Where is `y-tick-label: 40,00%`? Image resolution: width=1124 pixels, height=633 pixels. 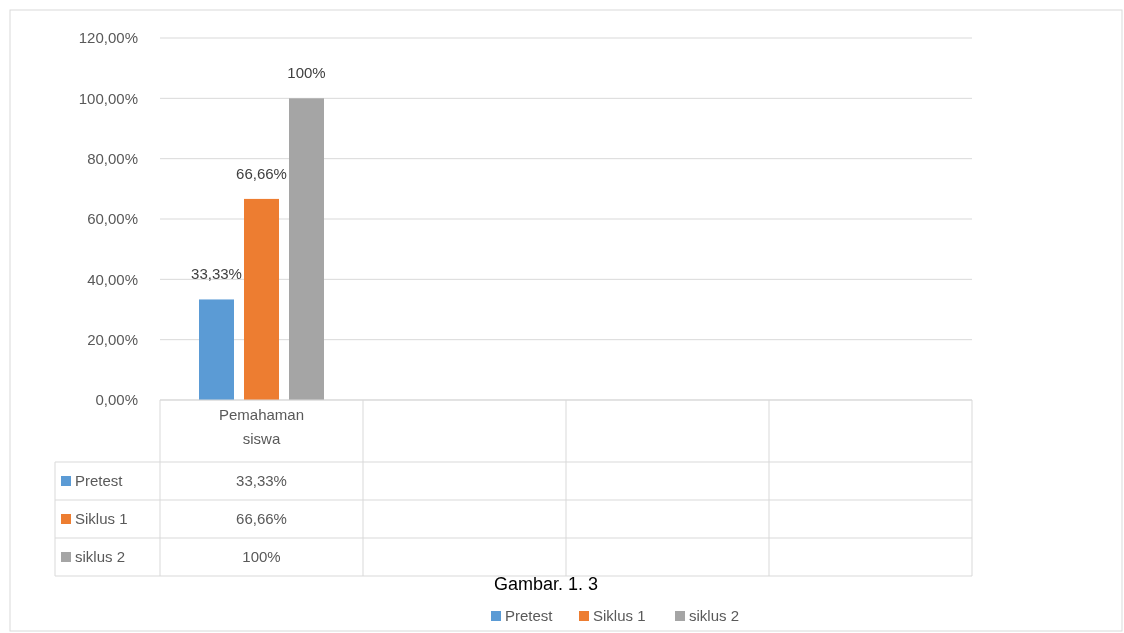 y-tick-label: 40,00% is located at coordinates (112, 279).